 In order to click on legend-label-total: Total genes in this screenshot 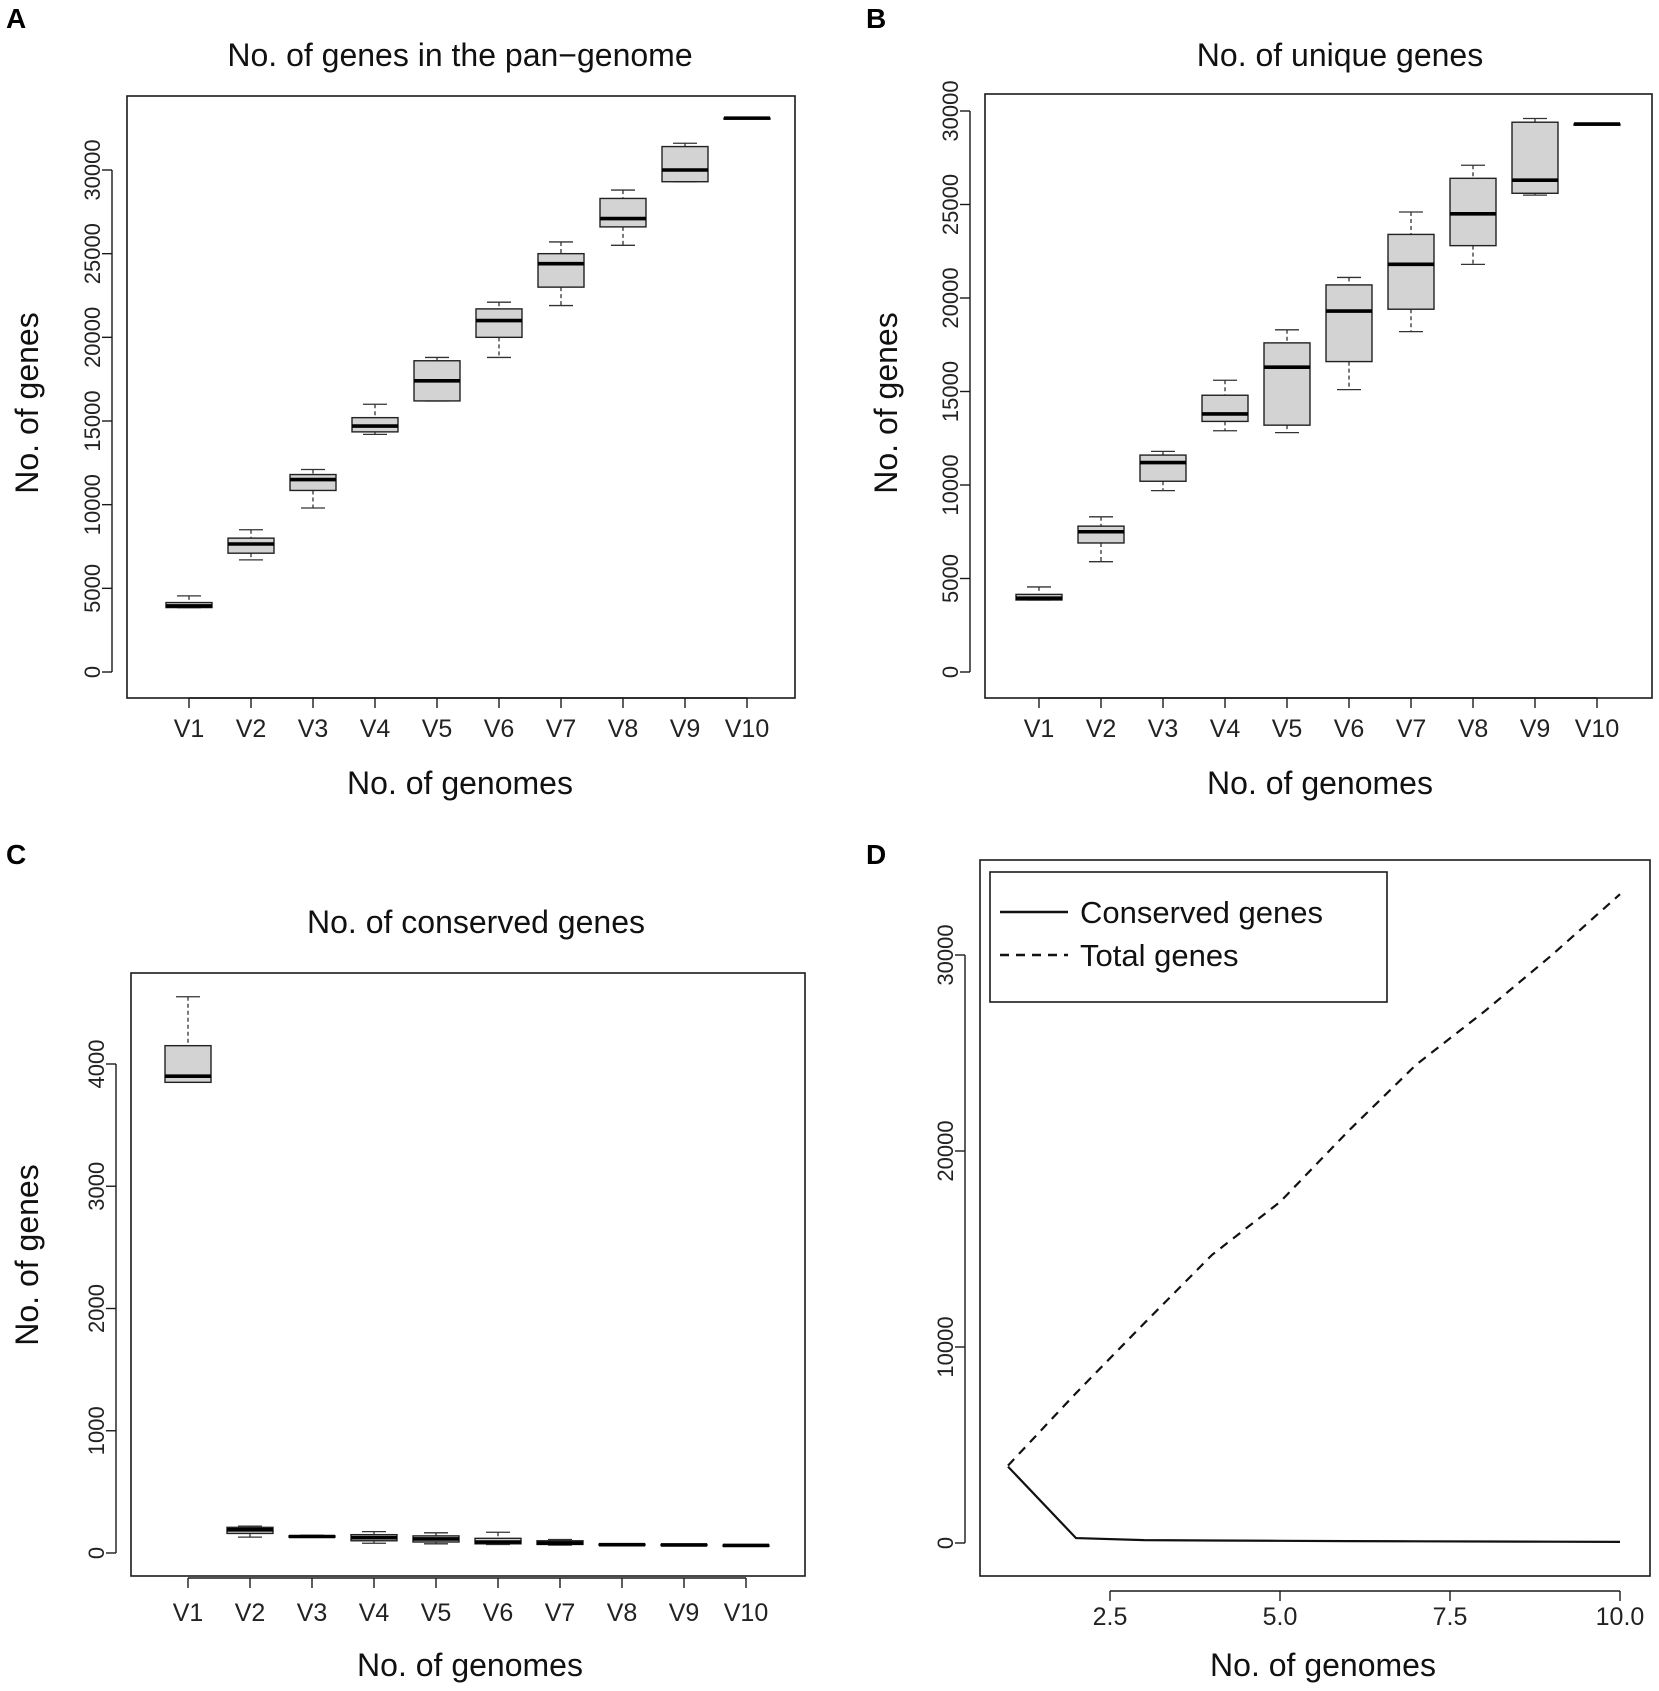, I will do `click(1159, 955)`.